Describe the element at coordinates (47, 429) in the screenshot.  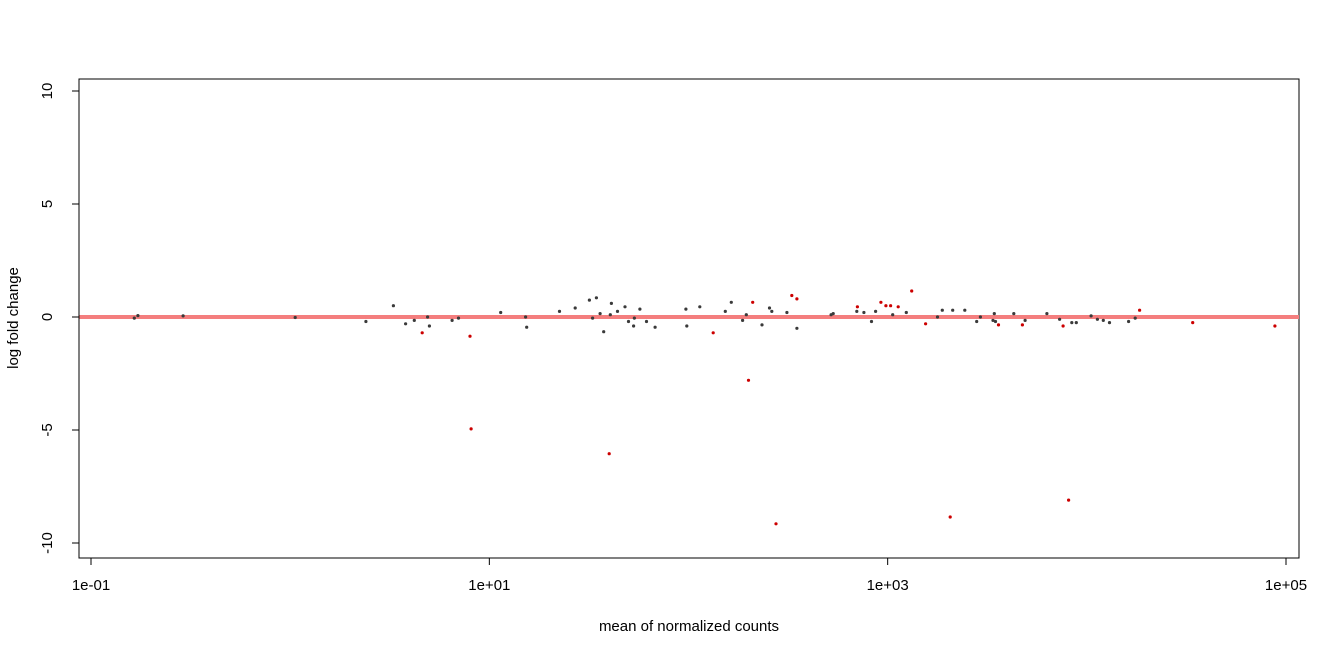
I see `y-tick-label: -5` at that location.